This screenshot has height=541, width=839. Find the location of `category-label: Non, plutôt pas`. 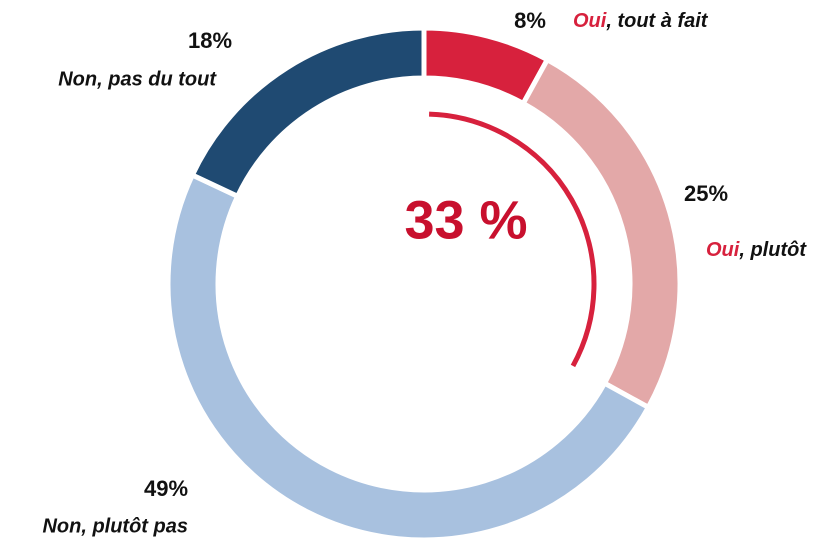

category-label: Non, plutôt pas is located at coordinates (115, 526).